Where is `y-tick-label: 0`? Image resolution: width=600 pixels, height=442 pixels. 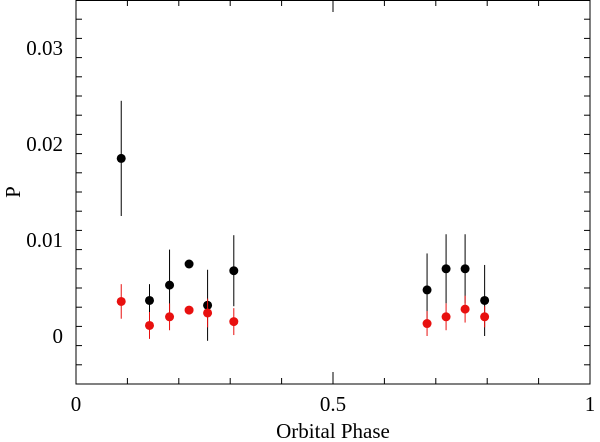 y-tick-label: 0 is located at coordinates (58, 336).